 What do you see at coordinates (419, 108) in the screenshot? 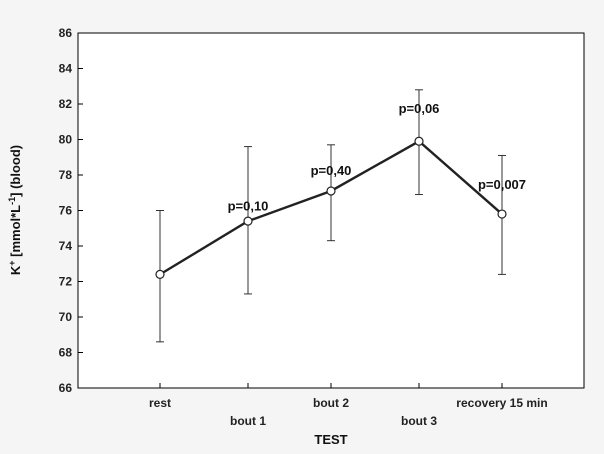
I see `p-value-annotation: p=0,06` at bounding box center [419, 108].